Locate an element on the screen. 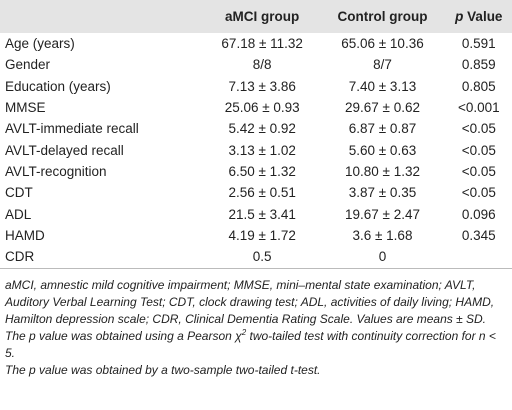 Image resolution: width=512 pixels, height=410 pixels. header-text: Control group is located at coordinates (382, 16).